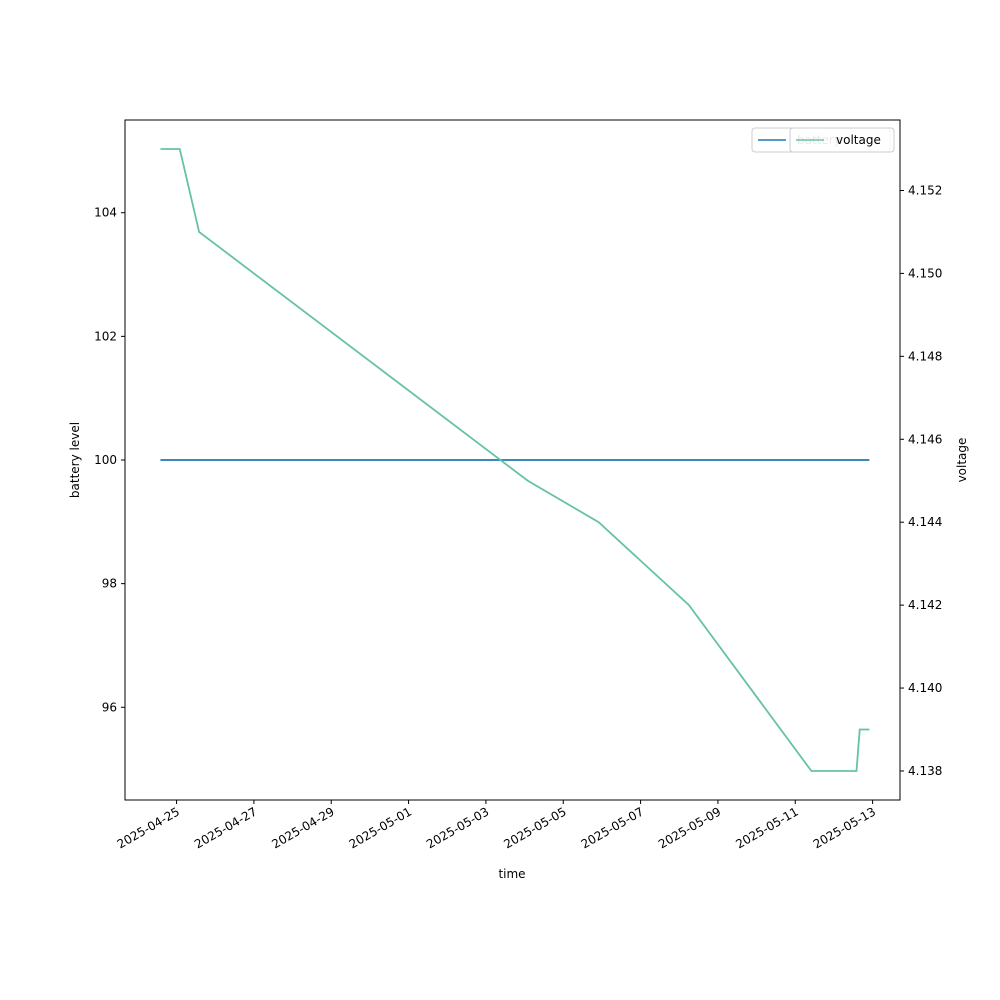 Image resolution: width=1000 pixels, height=1000 pixels. Describe the element at coordinates (109, 707) in the screenshot. I see `y-left-tick-label: 96` at that location.